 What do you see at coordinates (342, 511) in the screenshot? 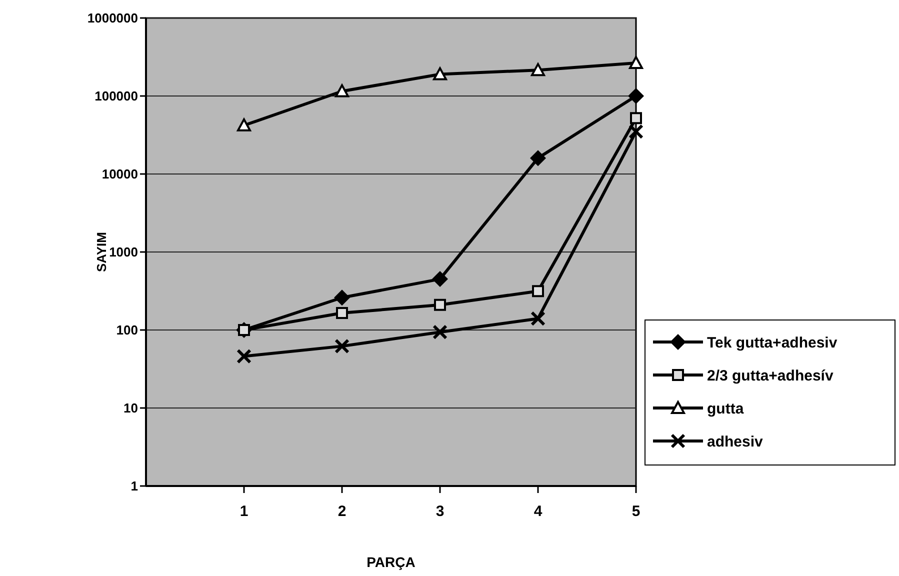
I see `x-tick-label: 2` at bounding box center [342, 511].